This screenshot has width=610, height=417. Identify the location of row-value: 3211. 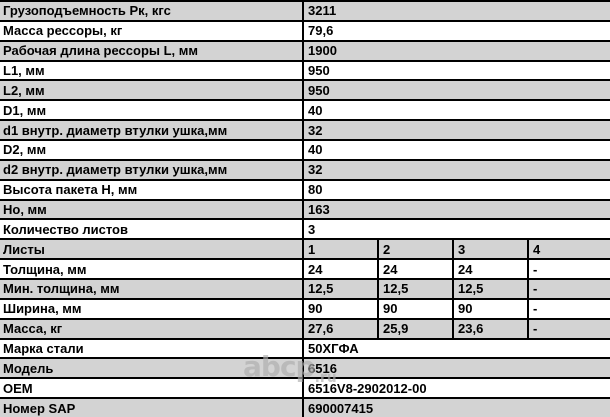
(455, 10).